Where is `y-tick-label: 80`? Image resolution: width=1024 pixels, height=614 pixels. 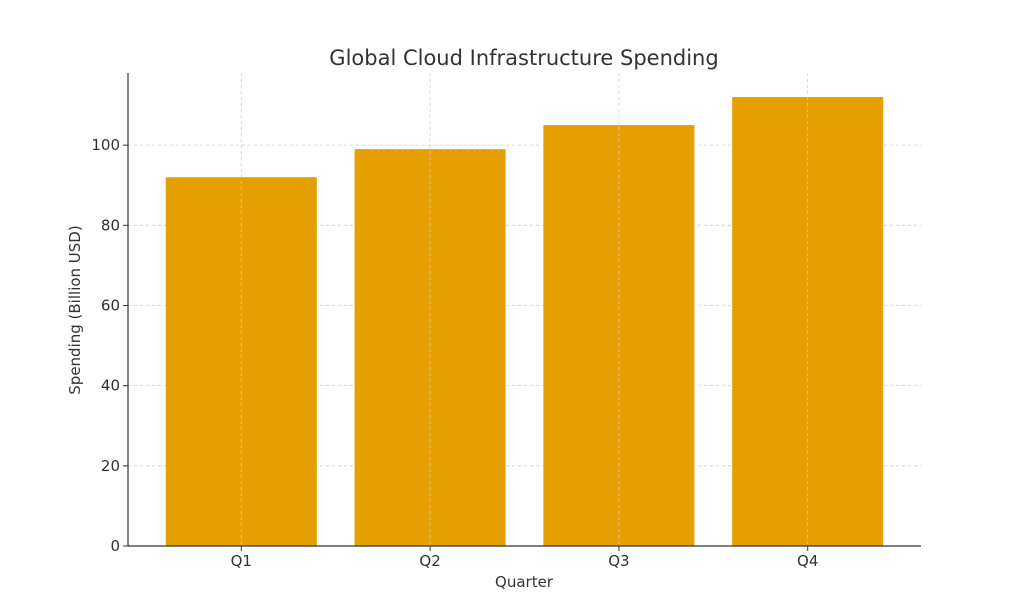 y-tick-label: 80 is located at coordinates (110, 225).